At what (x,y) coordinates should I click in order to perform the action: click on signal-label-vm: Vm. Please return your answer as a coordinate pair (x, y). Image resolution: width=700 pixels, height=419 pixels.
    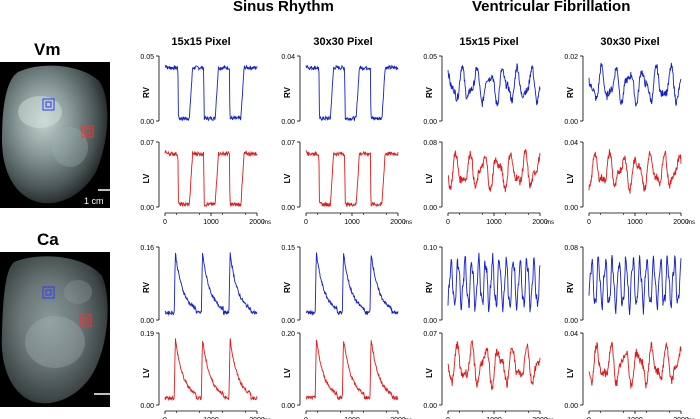
    Looking at the image, I should click on (47, 49).